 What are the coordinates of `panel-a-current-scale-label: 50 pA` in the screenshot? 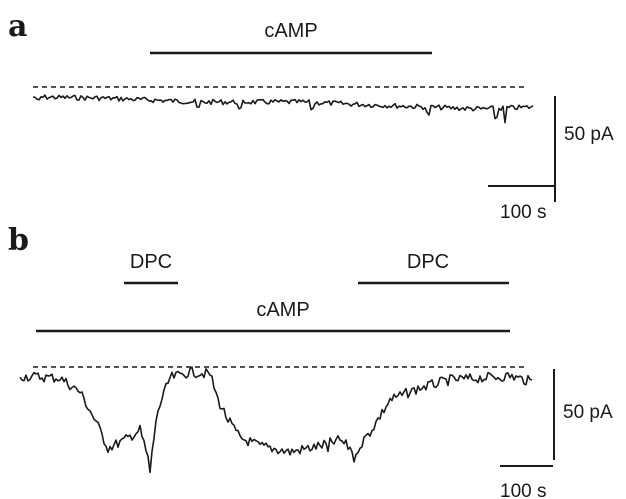 It's located at (589, 134).